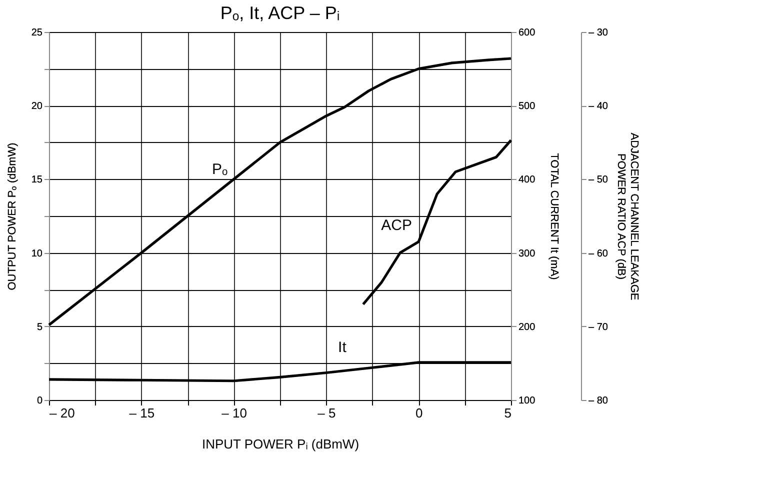  What do you see at coordinates (37, 254) in the screenshot?
I see `y-tick-label: 10` at bounding box center [37, 254].